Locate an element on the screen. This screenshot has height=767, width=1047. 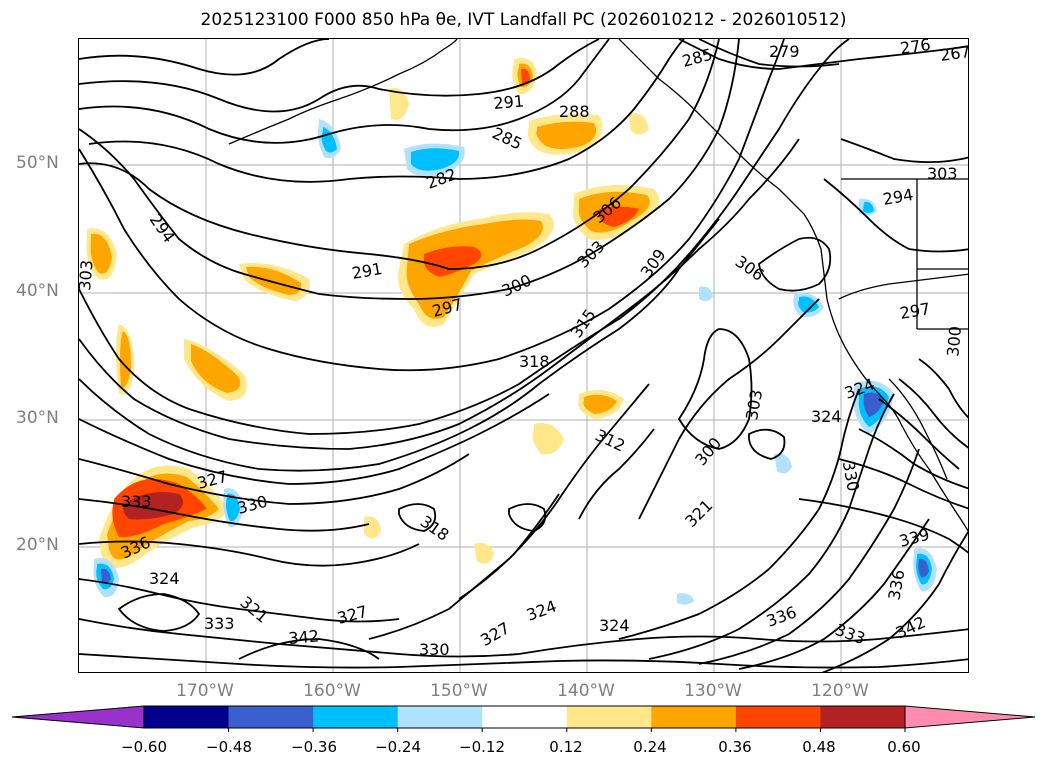
colorbar-tick-label: −0.24 is located at coordinates (398, 747).